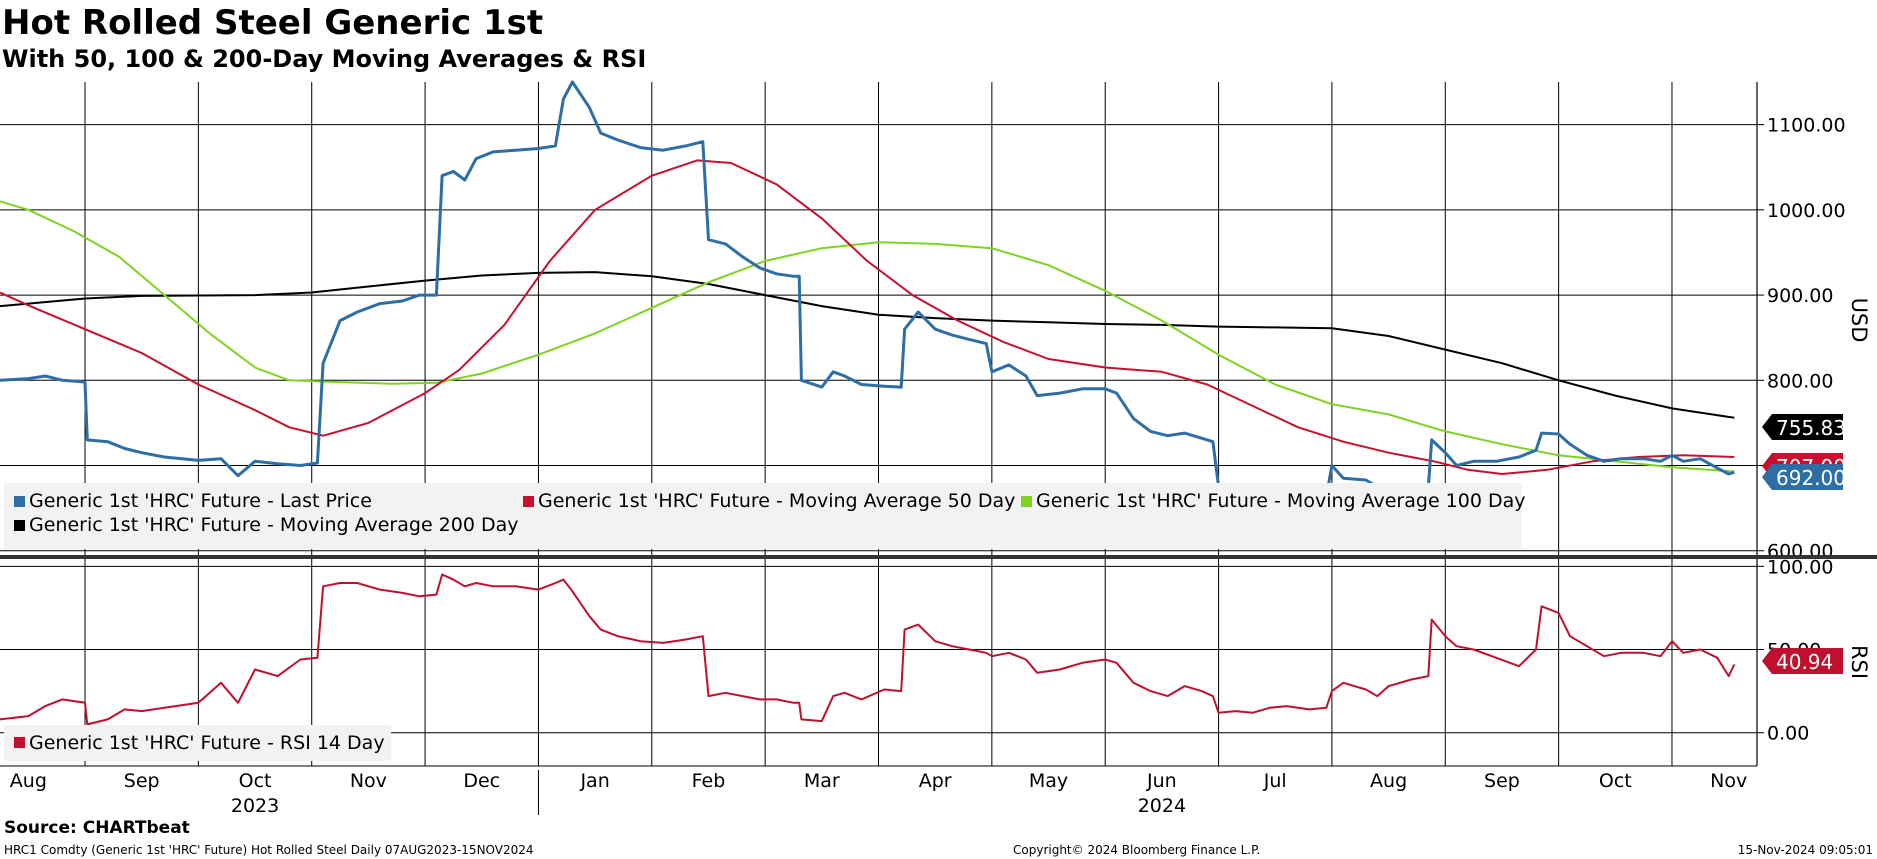 The height and width of the screenshot is (859, 1877). What do you see at coordinates (255, 806) in the screenshot?
I see `x-year-label: 2023` at bounding box center [255, 806].